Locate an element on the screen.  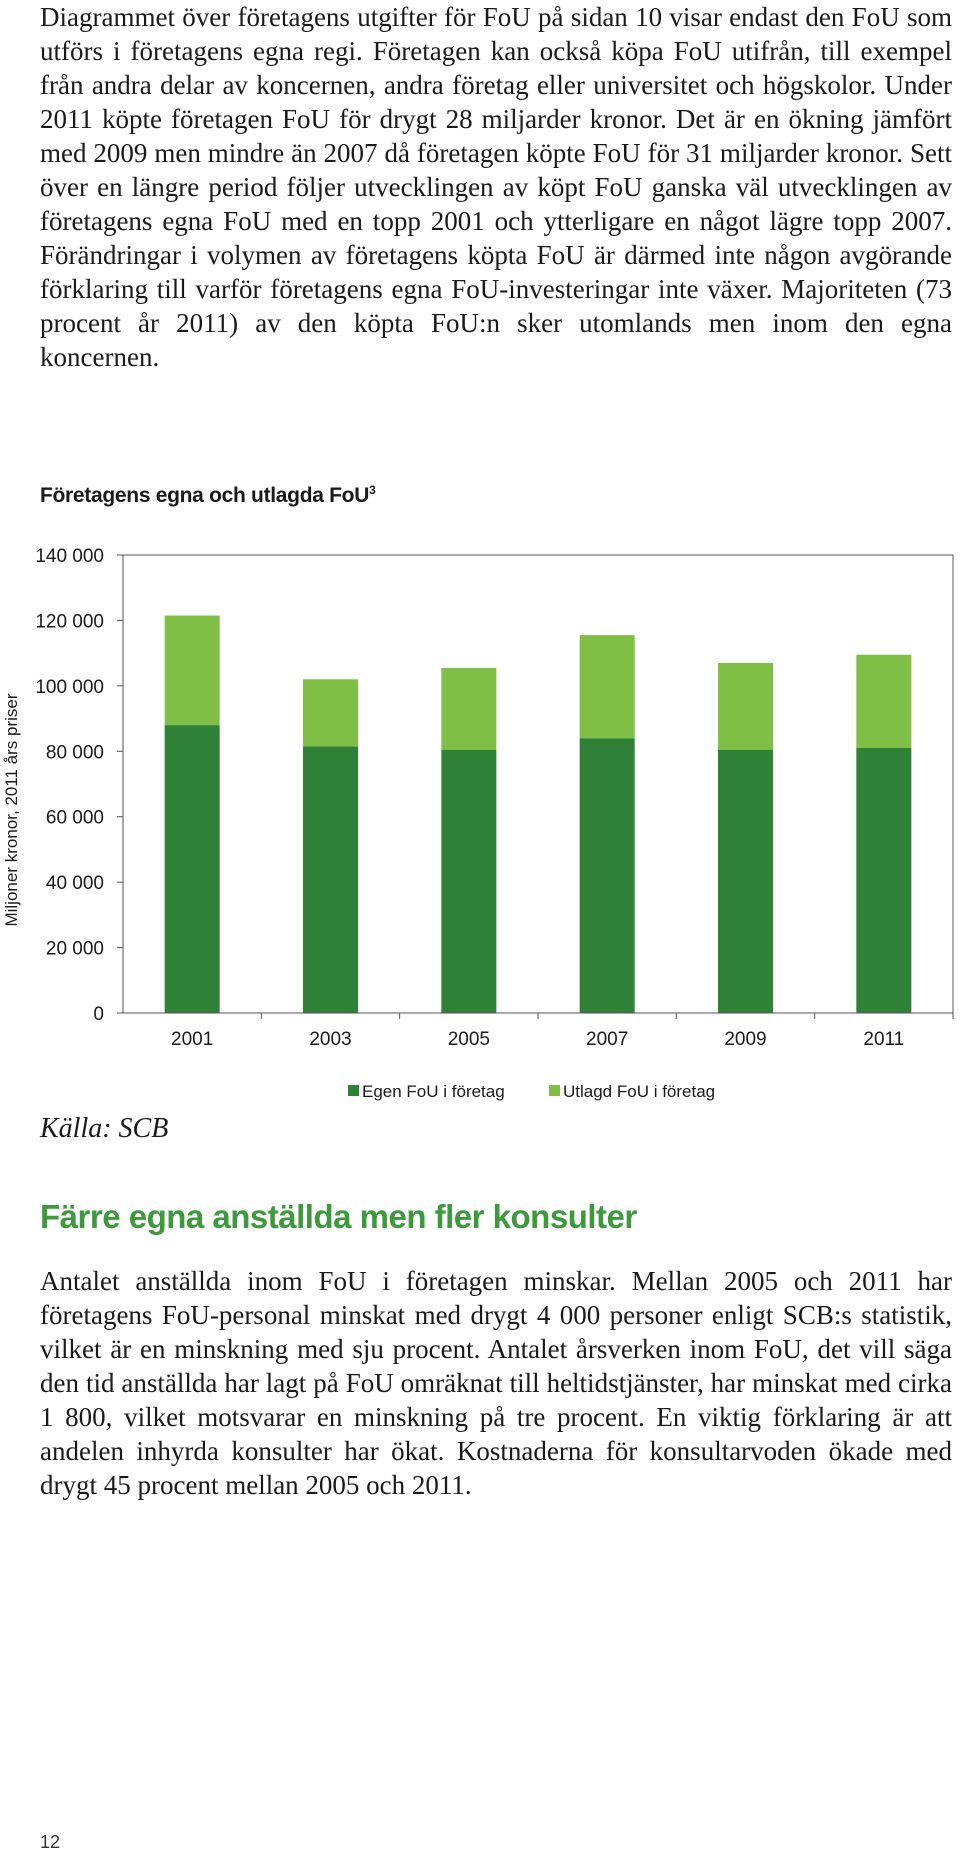
legend-swatch-utlagd is located at coordinates (554, 1090).